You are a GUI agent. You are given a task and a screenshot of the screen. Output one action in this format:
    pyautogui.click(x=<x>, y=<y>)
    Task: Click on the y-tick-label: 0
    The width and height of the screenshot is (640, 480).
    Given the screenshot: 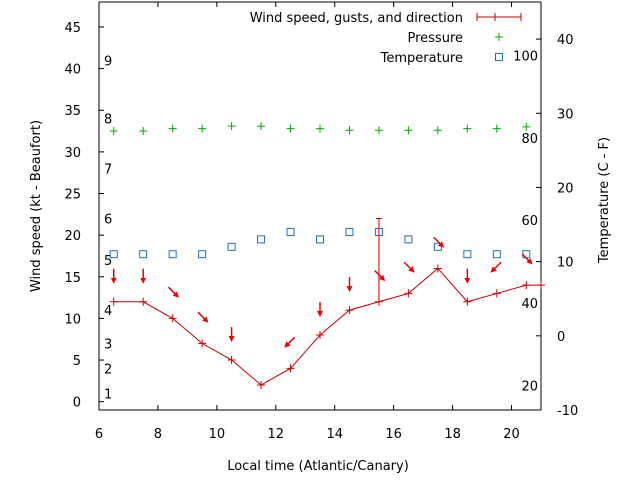 What is the action you would take?
    pyautogui.click(x=77, y=403)
    